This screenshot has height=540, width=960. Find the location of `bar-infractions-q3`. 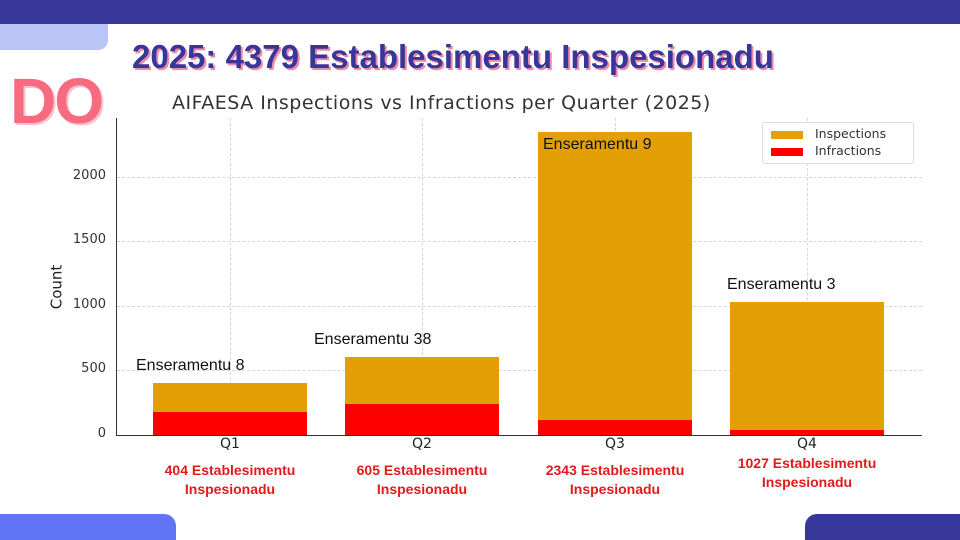

bar-infractions-q3 is located at coordinates (615, 427).